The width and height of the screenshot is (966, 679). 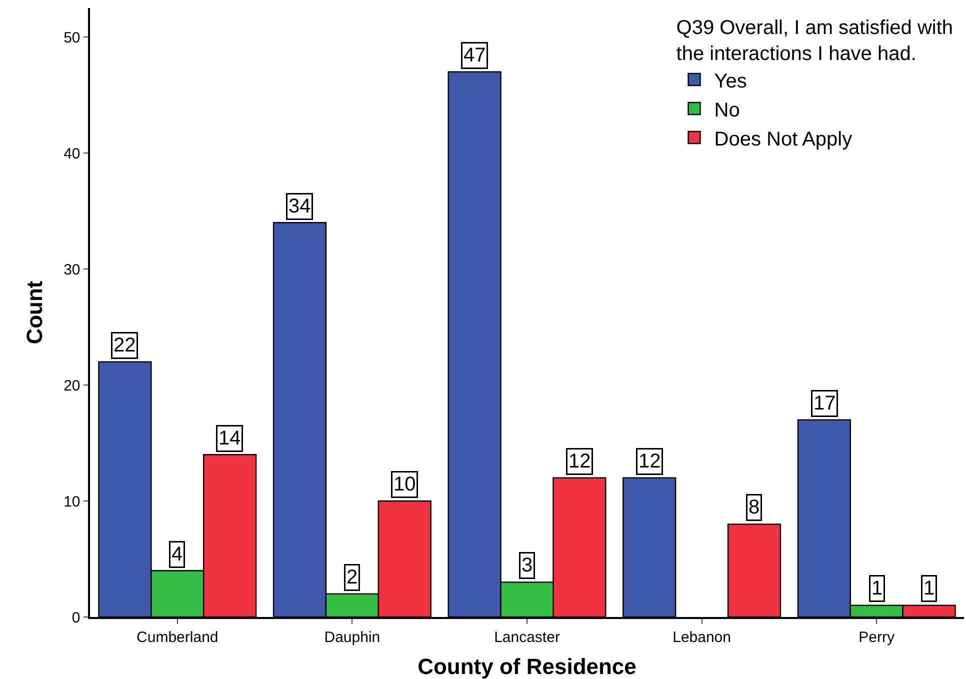 What do you see at coordinates (527, 666) in the screenshot?
I see `x-axis-title: County of Residence` at bounding box center [527, 666].